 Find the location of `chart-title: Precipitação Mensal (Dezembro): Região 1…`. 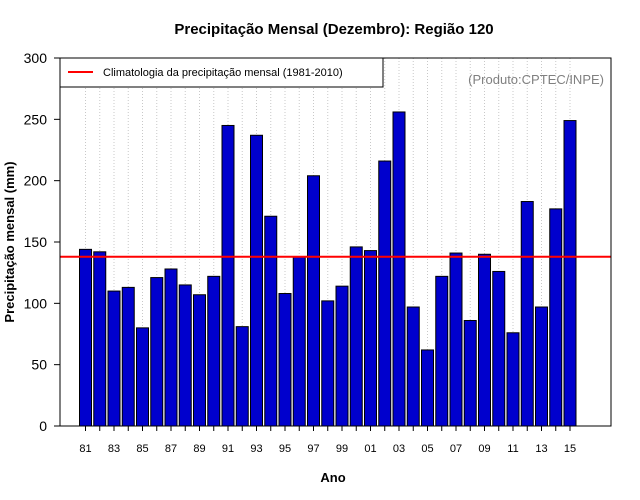

chart-title: Precipitação Mensal (Dezembro): Região 1… is located at coordinates (333, 29).